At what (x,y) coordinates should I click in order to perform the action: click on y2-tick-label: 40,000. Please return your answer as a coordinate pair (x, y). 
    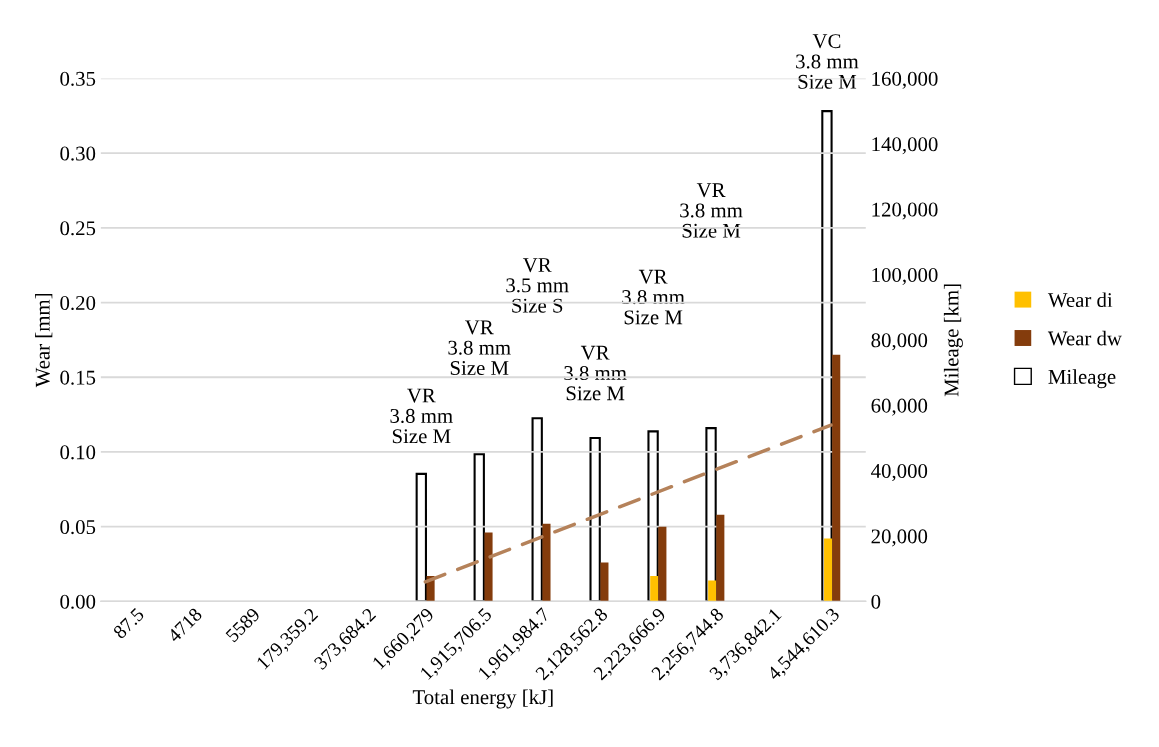
    Looking at the image, I should click on (899, 472).